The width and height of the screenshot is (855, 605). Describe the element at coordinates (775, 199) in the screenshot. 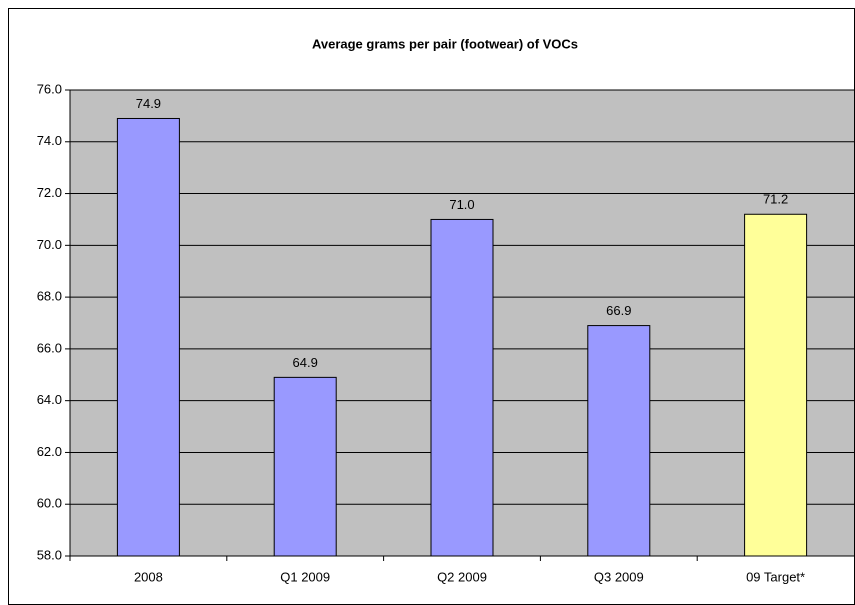

I see `data-label: 71.2` at that location.